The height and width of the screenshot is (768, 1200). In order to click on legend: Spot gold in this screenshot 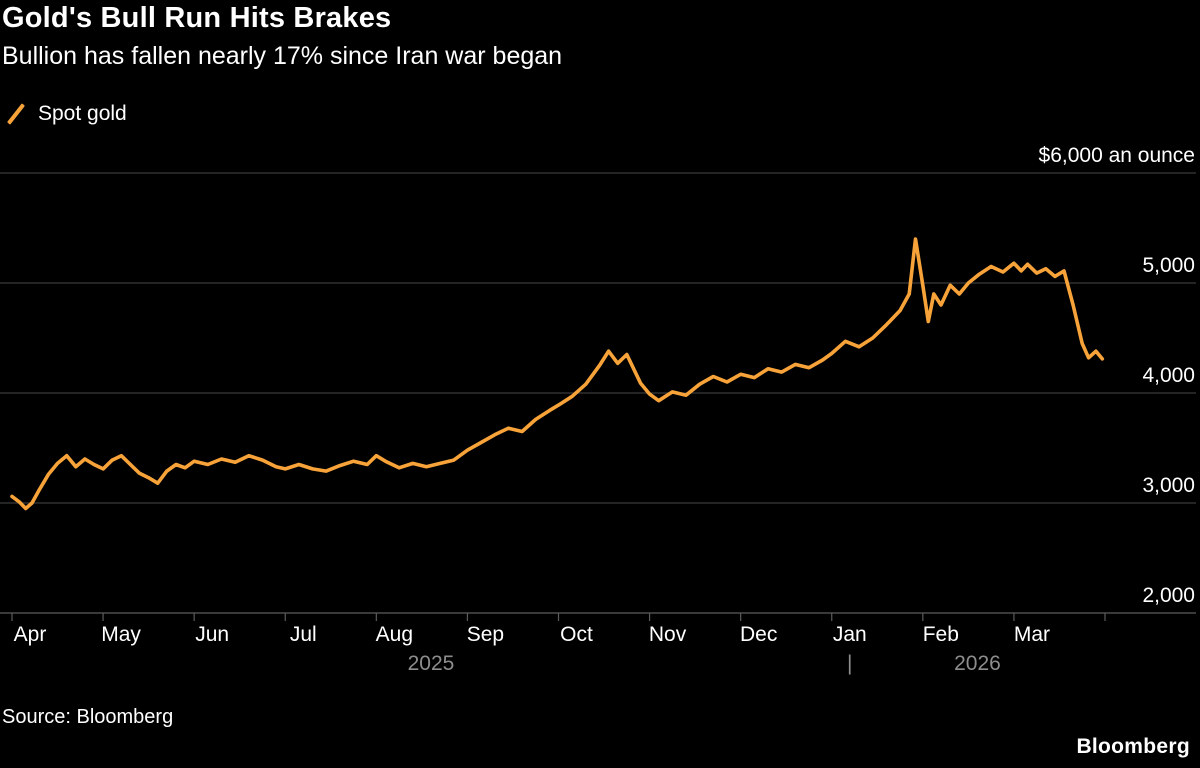, I will do `click(65, 114)`.